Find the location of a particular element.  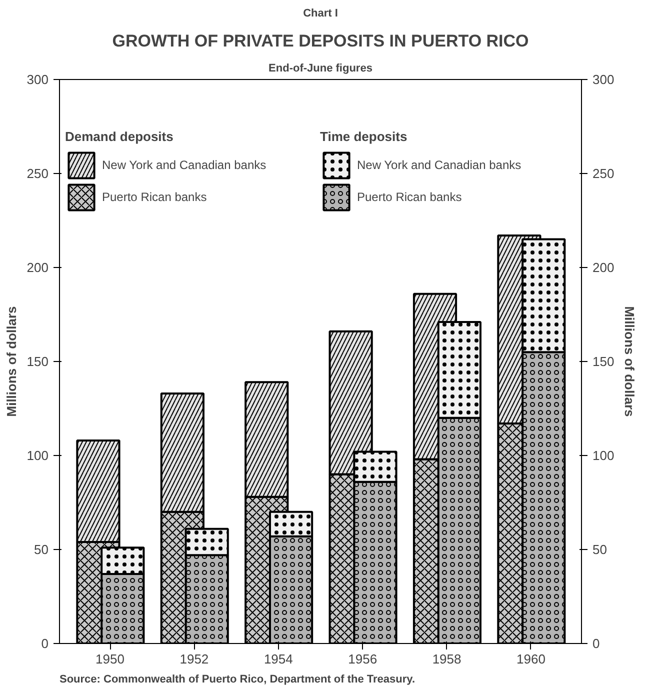

source-note: Source: Commonwealth of Puerto Rico, Department of the Treasury. is located at coordinates (238, 680).